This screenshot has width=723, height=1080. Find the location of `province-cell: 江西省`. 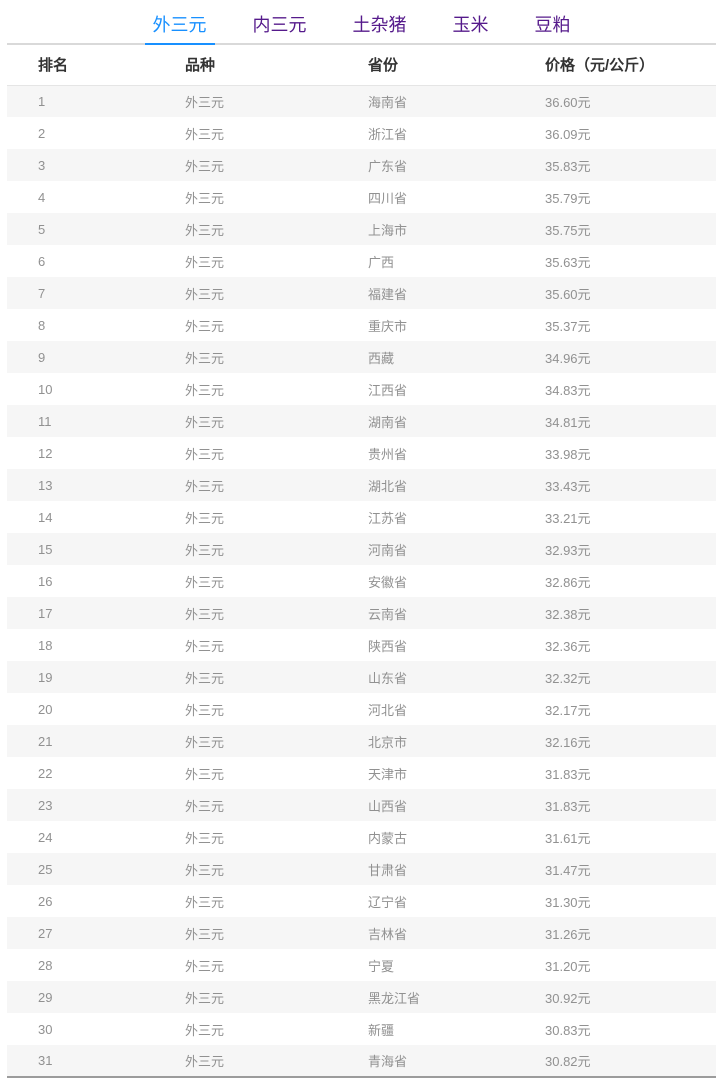

province-cell: 江西省 is located at coordinates (388, 390).